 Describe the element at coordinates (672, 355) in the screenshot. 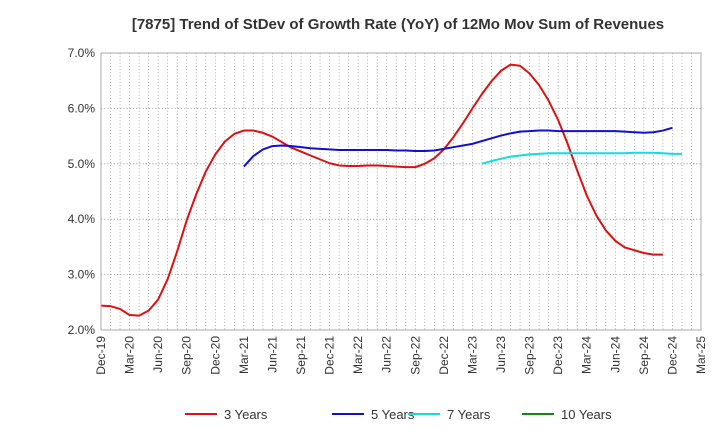

I see `x-tick-label: Dec-24` at that location.